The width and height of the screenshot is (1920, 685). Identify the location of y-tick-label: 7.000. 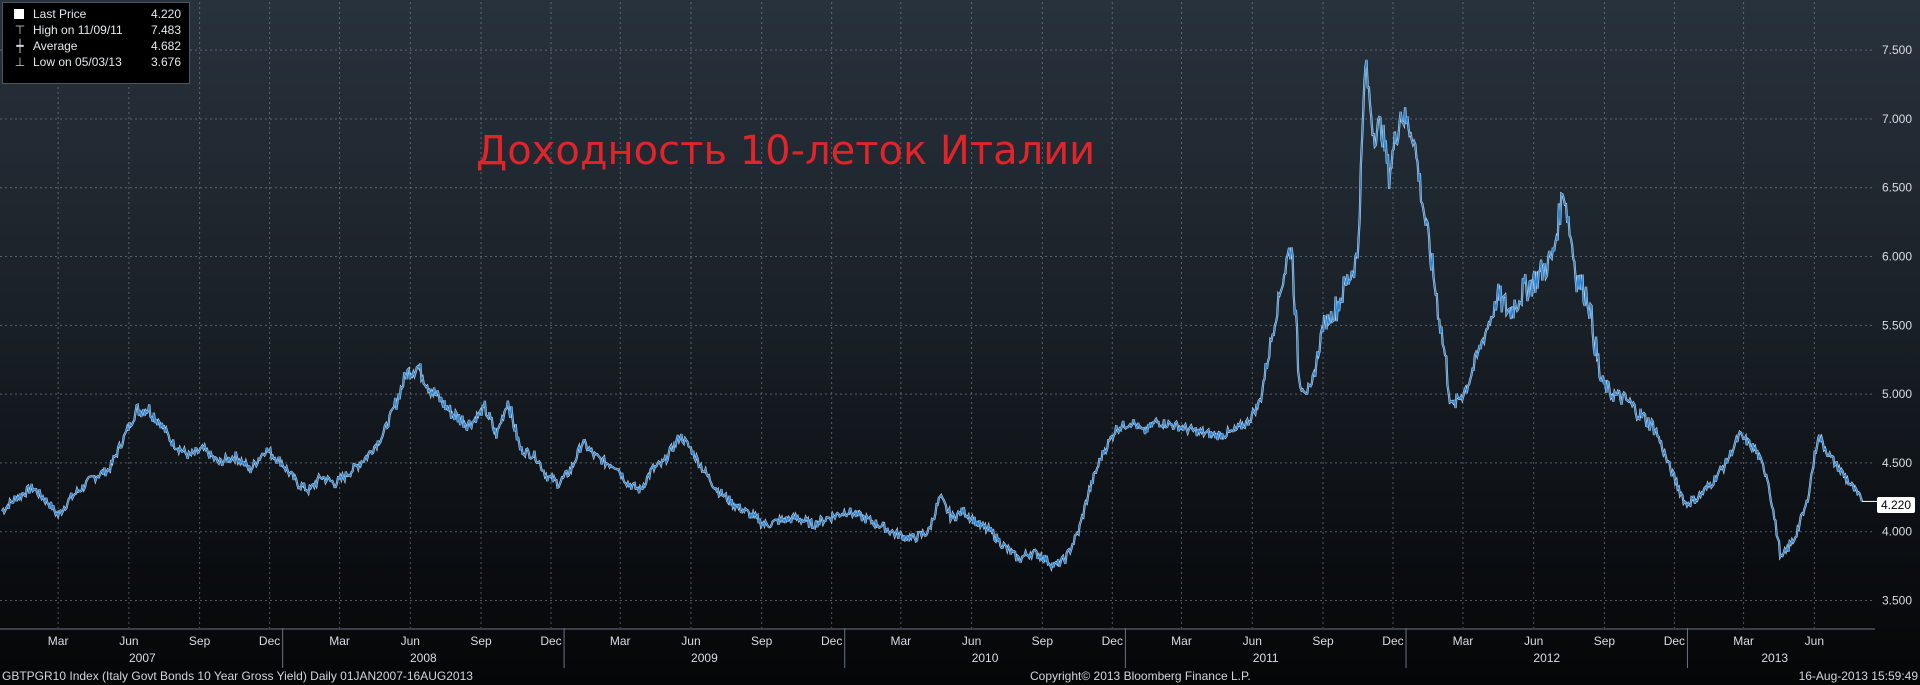
(1897, 119).